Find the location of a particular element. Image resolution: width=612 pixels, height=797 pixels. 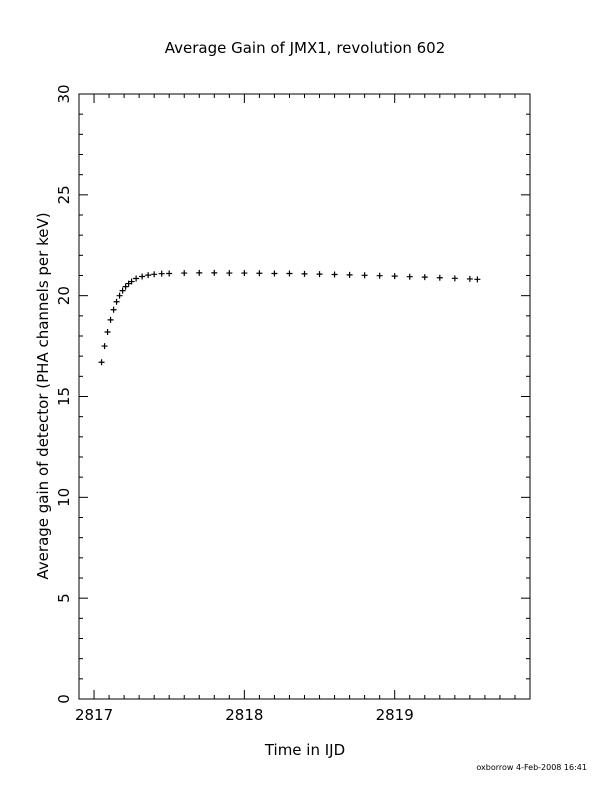

y-tick-label: 0 is located at coordinates (64, 699).